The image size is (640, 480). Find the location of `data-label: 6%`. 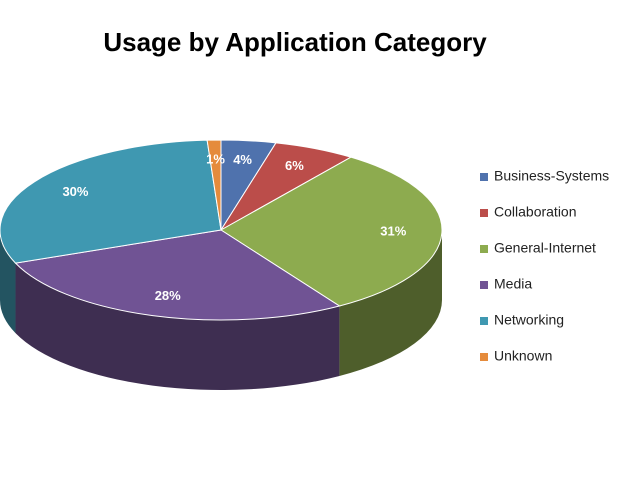

data-label: 6% is located at coordinates (294, 165).